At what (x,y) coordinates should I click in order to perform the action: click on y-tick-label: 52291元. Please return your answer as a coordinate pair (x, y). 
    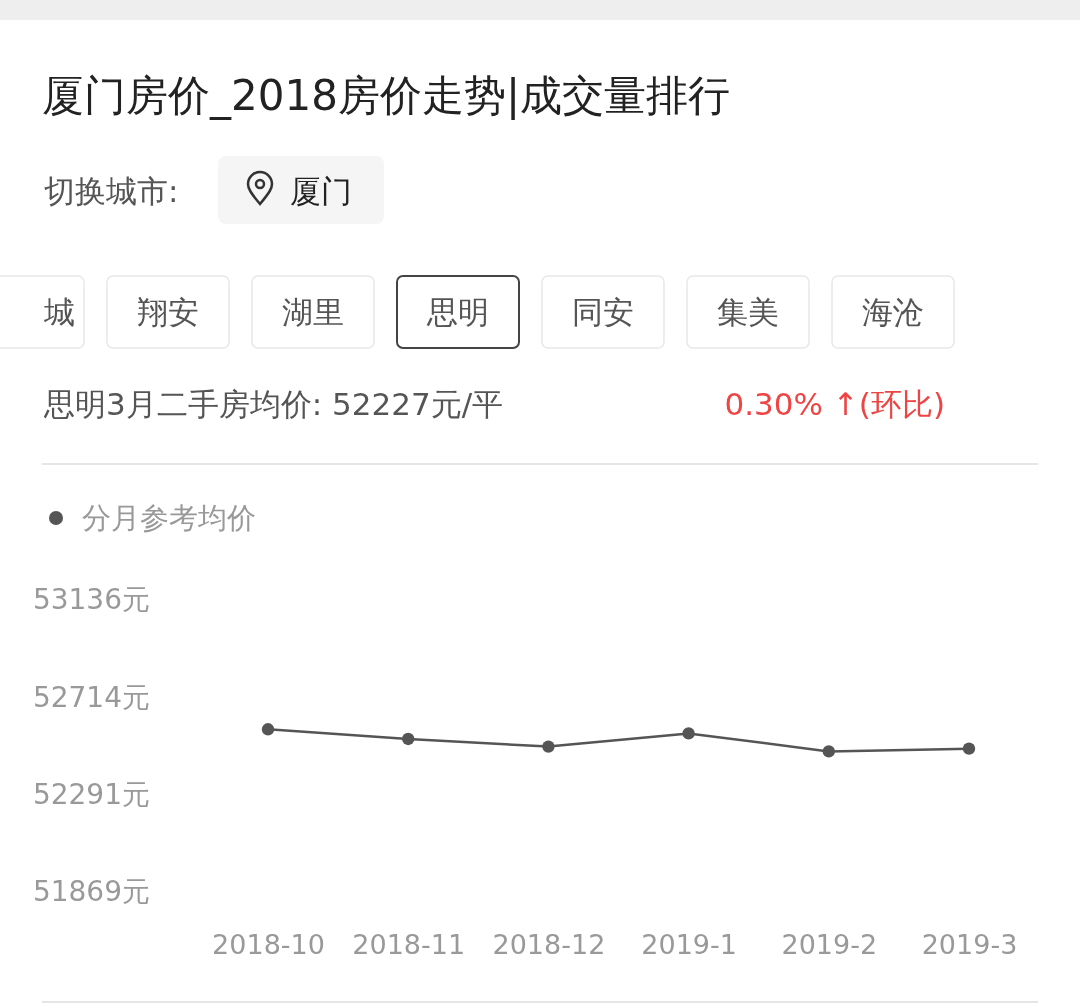
    Looking at the image, I should click on (91, 795).